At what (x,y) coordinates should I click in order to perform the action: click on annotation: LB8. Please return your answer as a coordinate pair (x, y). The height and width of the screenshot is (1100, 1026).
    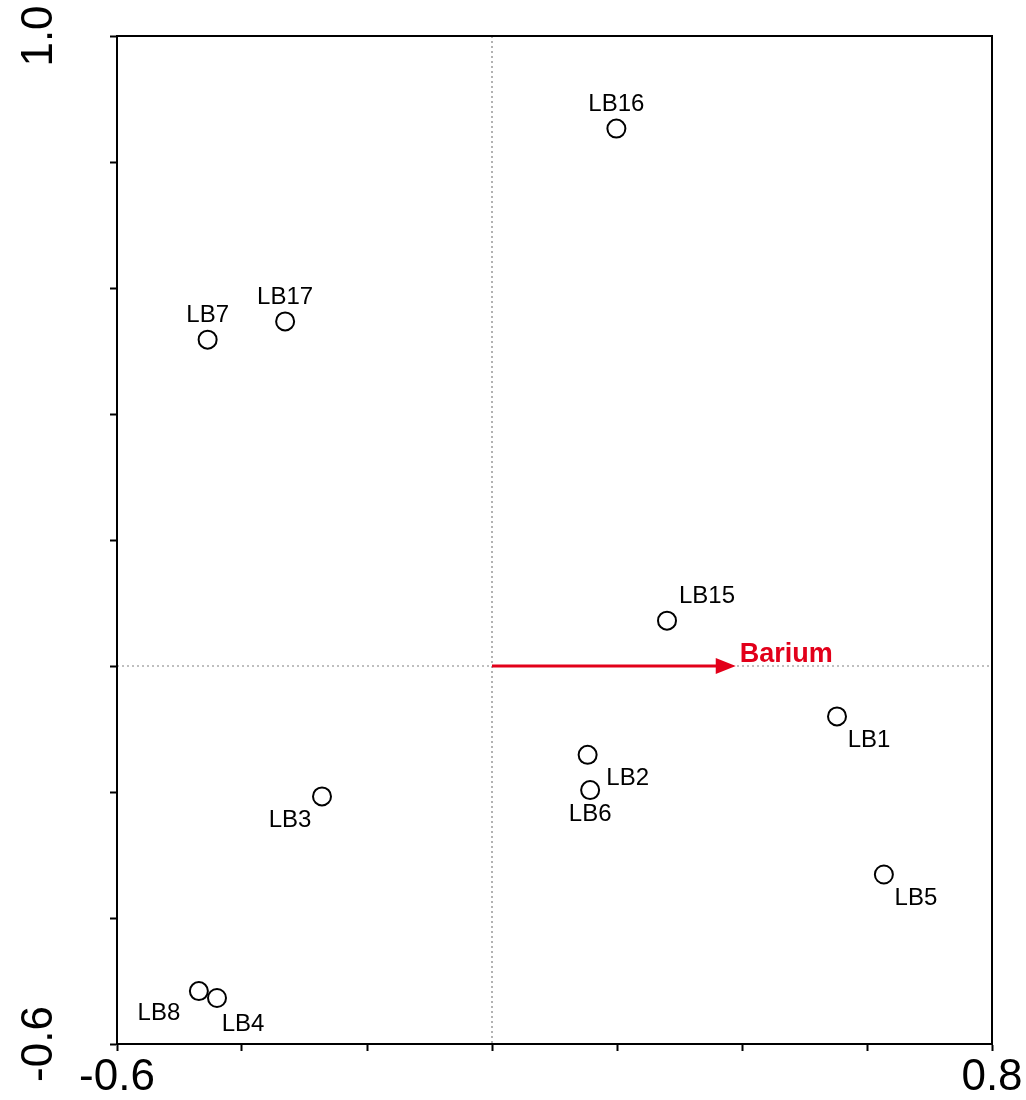
    Looking at the image, I should click on (159, 1011).